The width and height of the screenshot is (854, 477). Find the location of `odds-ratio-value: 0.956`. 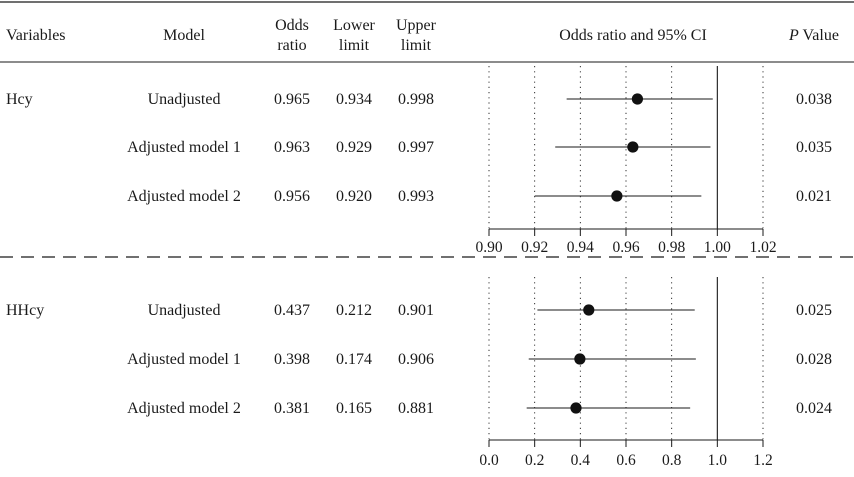

odds-ratio-value: 0.956 is located at coordinates (292, 196).